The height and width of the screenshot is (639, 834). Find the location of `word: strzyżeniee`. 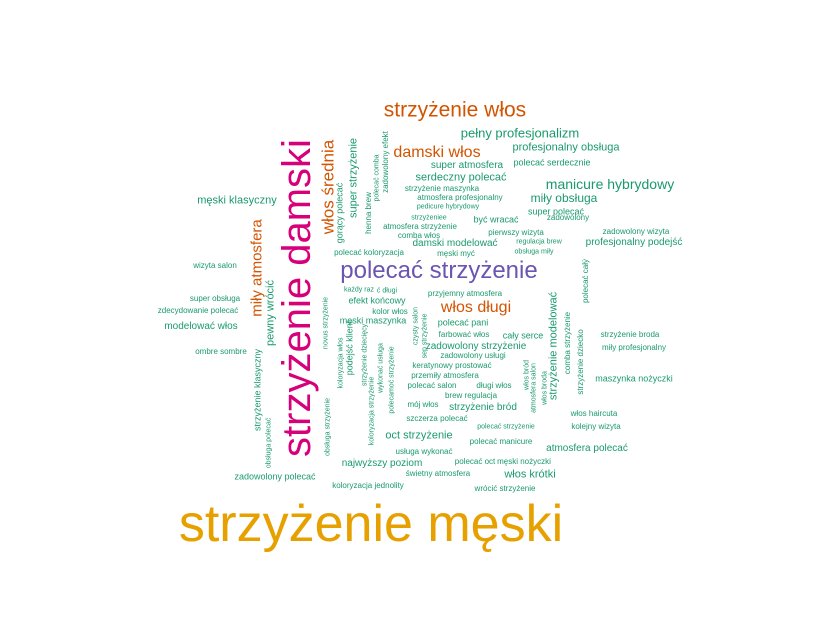

word: strzyżeniee is located at coordinates (429, 218).